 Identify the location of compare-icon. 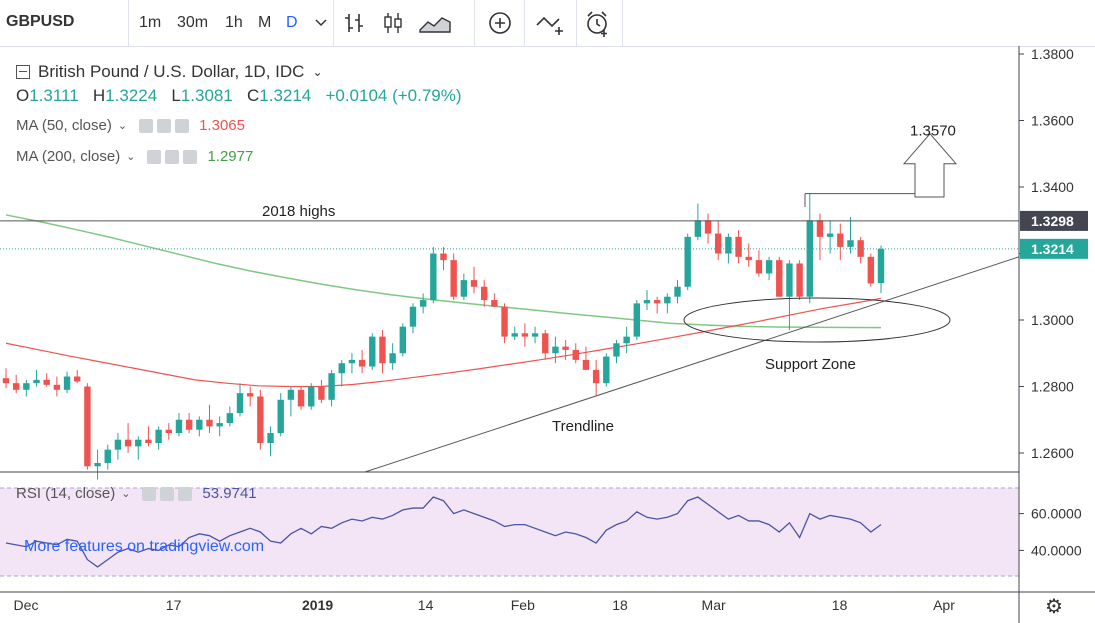
(552, 23).